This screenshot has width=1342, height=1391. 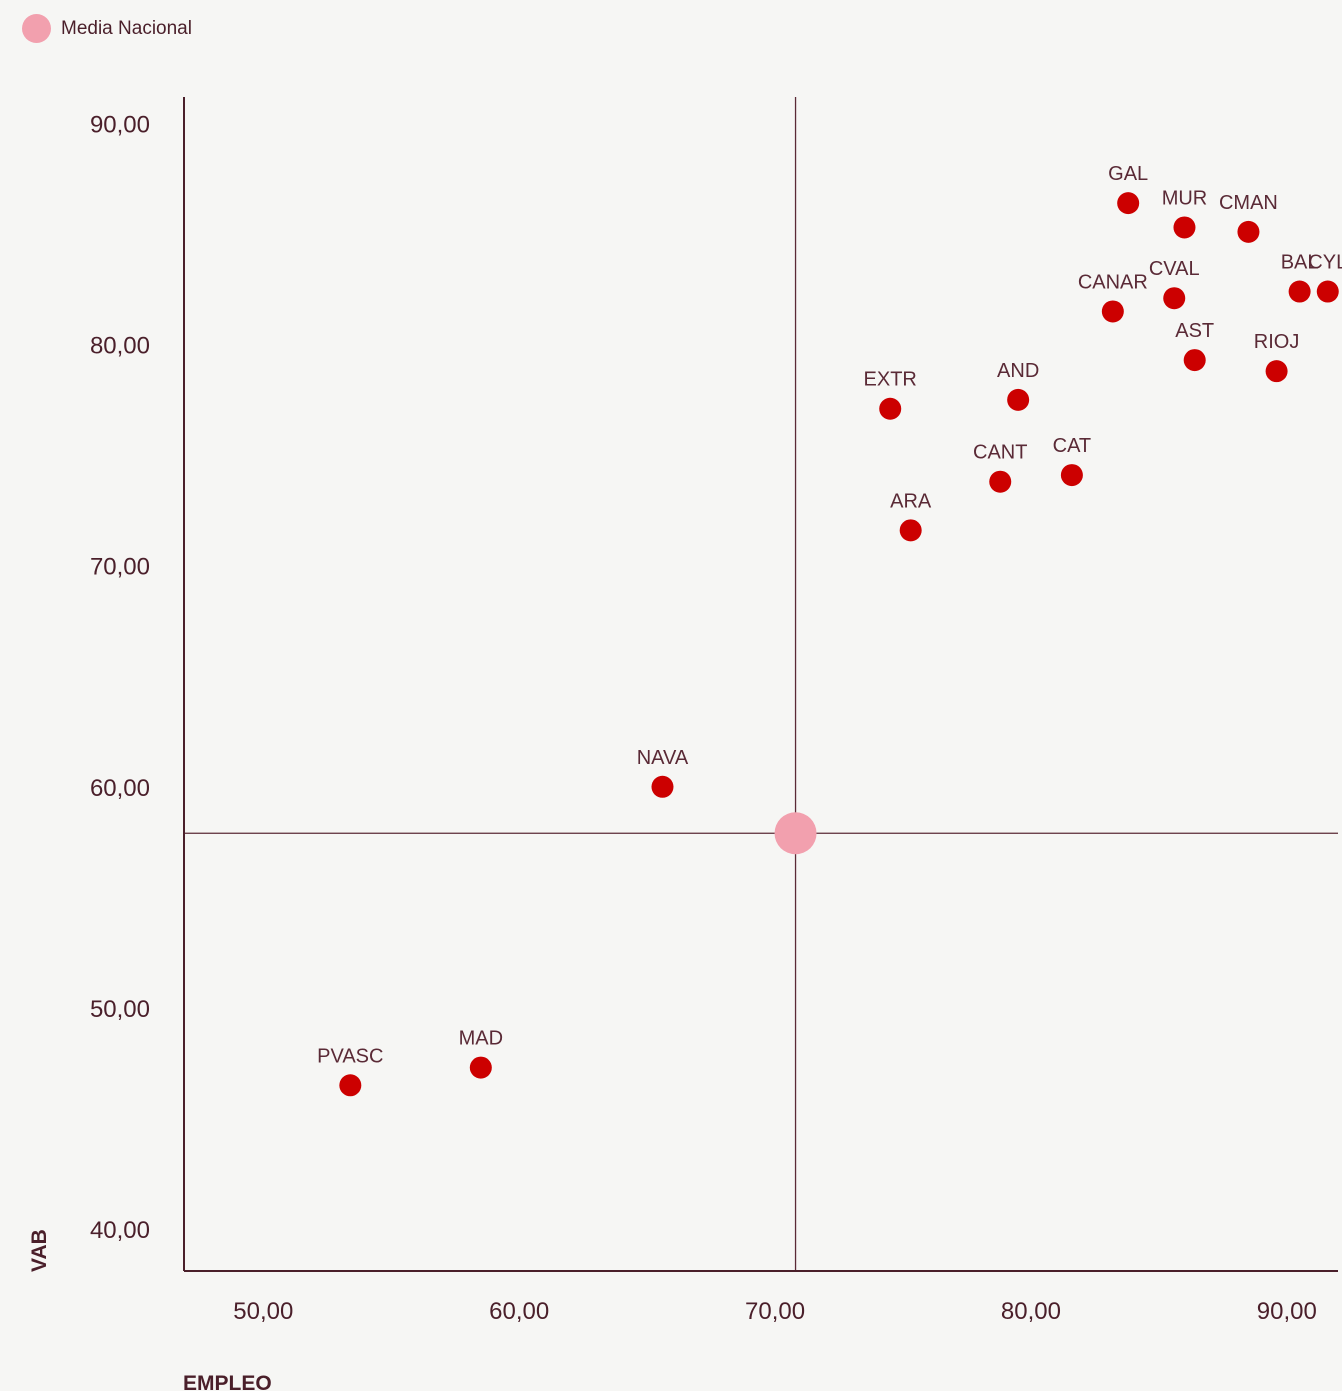 I want to click on x-tick-label: 70,00, so click(x=775, y=1311).